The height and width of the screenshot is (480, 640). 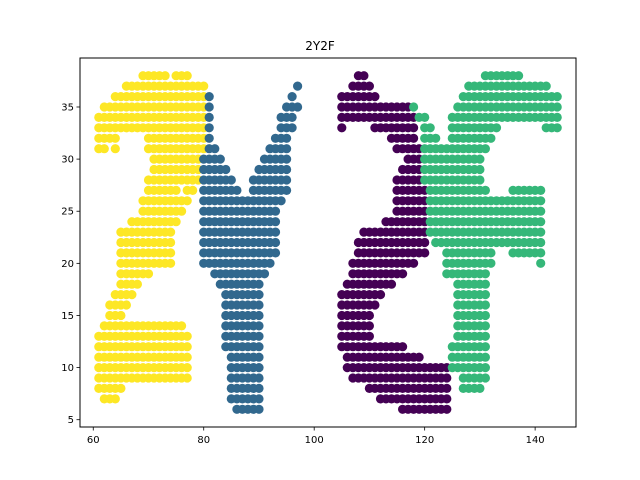 I want to click on y-tick-label: 35, so click(x=67, y=107).